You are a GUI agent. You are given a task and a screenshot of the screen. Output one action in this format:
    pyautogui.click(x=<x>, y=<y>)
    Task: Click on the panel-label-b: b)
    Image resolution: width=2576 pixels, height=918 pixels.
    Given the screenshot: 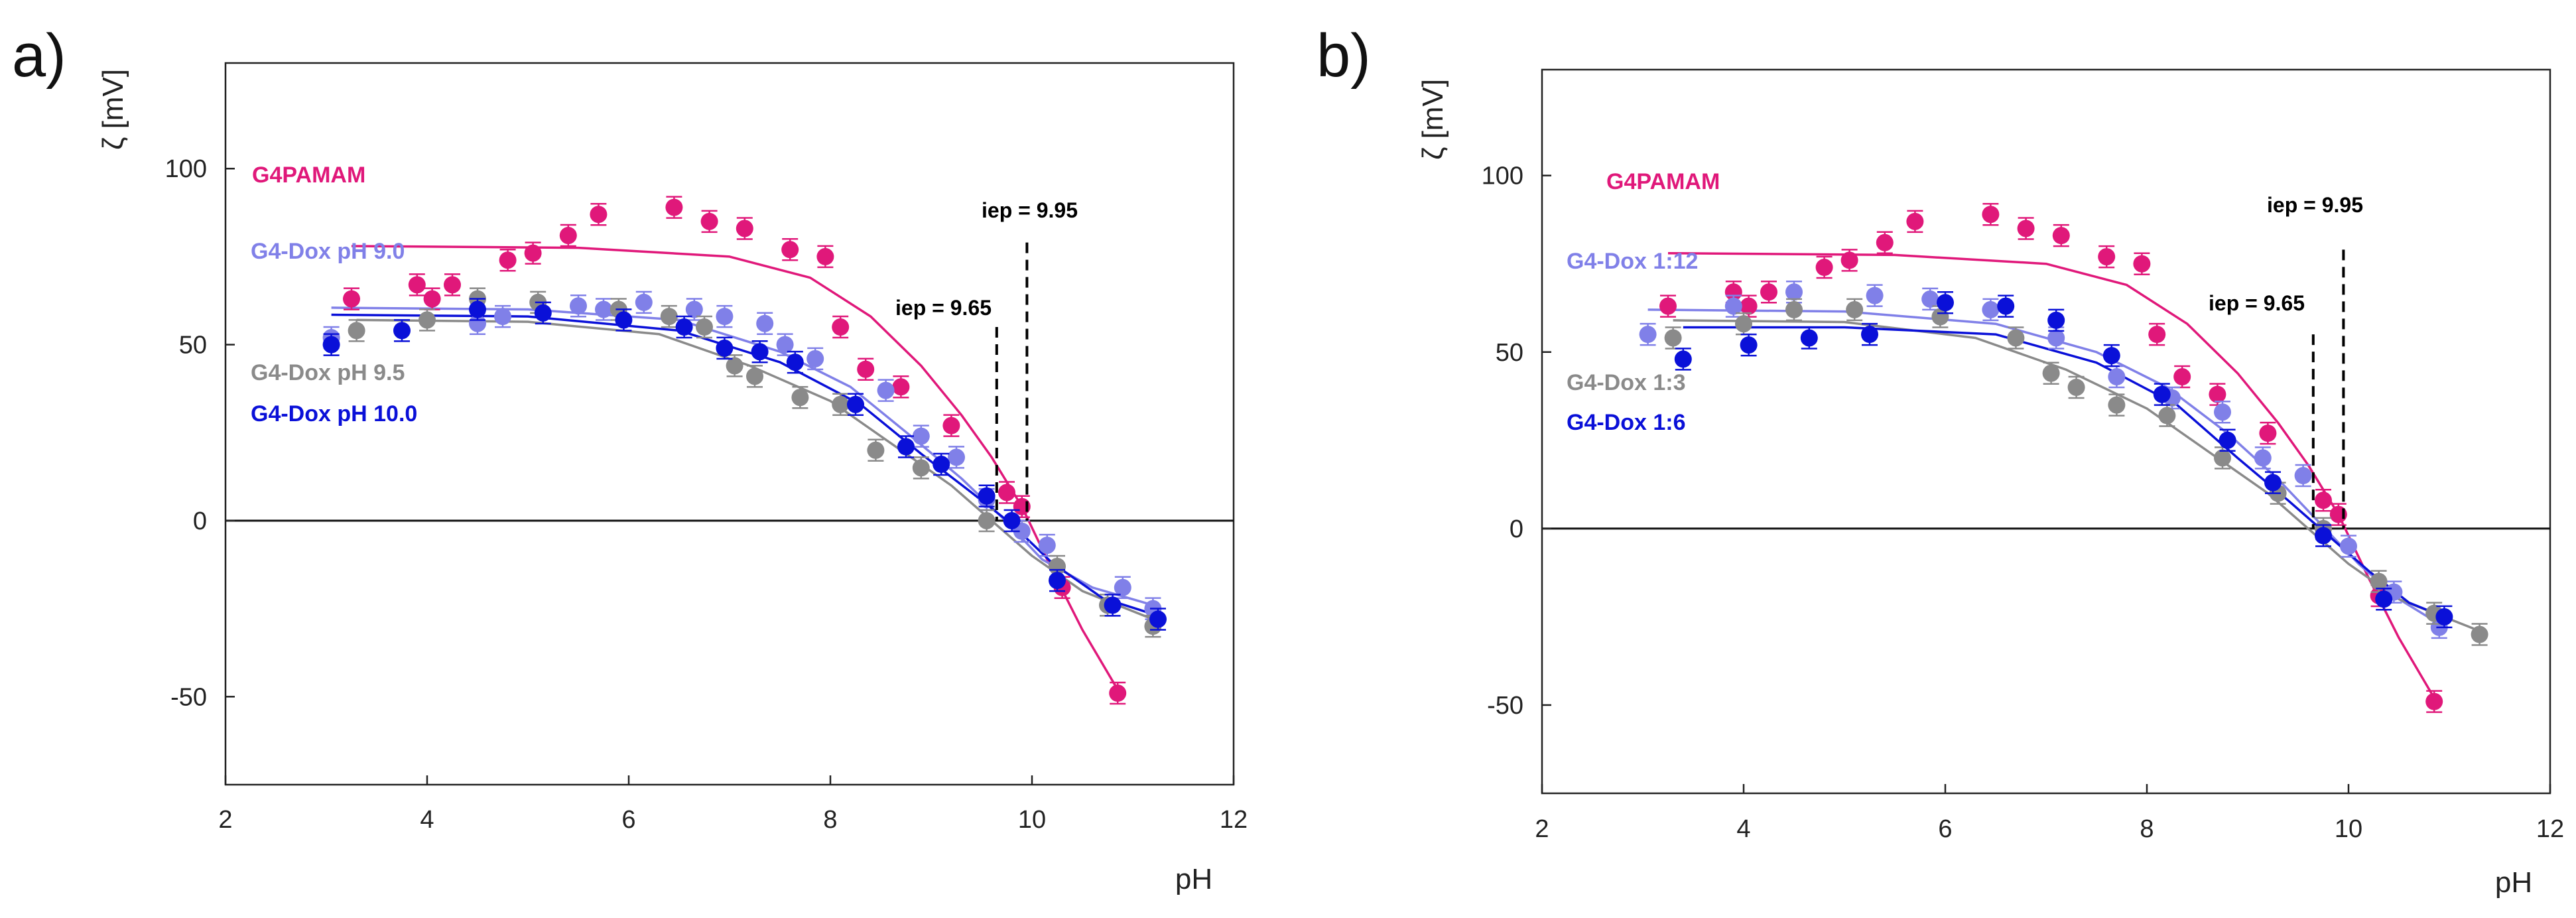 What is the action you would take?
    pyautogui.click(x=1344, y=56)
    